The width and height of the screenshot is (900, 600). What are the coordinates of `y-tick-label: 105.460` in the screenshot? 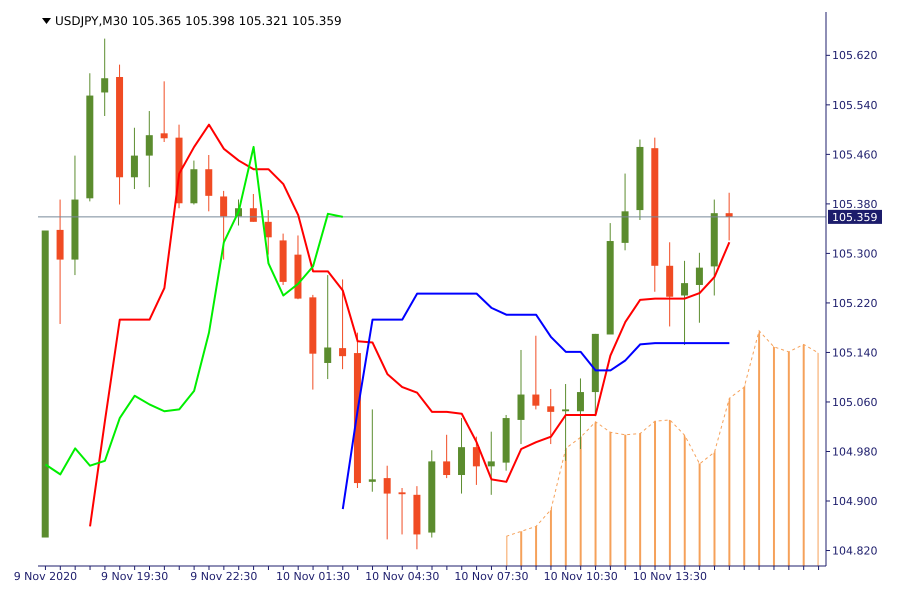 It's located at (855, 155).